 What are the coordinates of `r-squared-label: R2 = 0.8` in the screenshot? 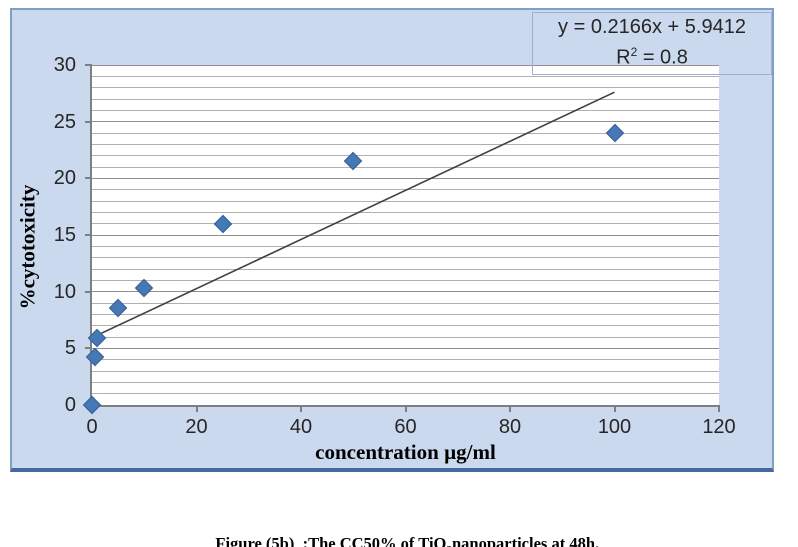 It's located at (652, 55).